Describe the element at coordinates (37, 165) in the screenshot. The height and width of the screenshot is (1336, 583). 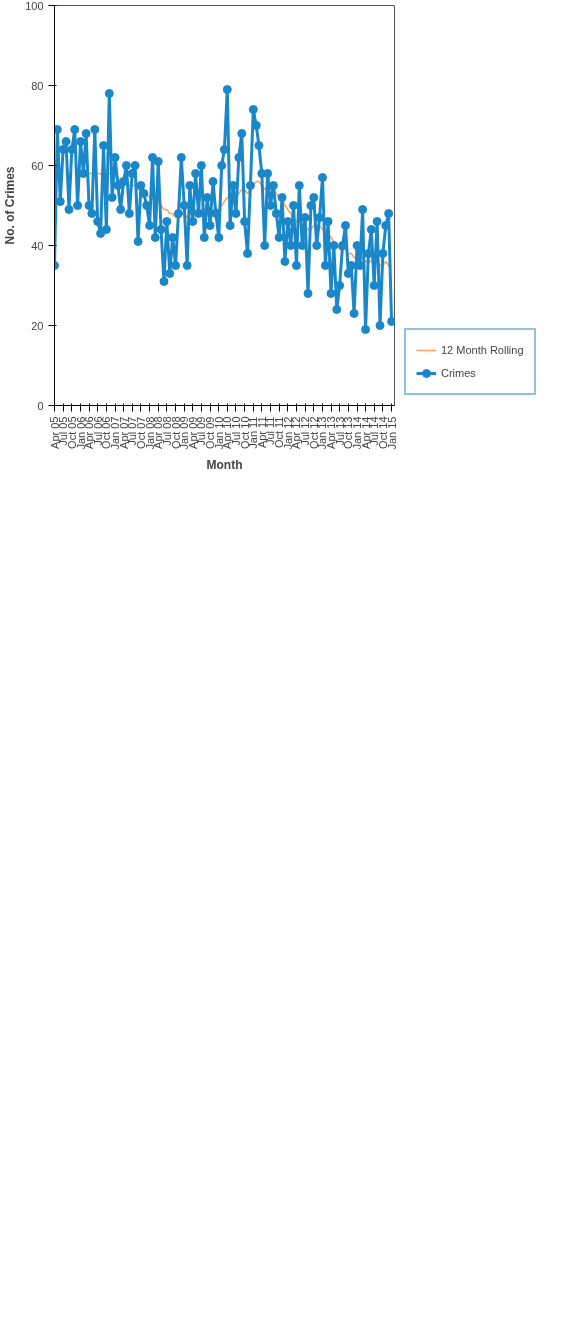
I see `y-tick-label: 60` at that location.